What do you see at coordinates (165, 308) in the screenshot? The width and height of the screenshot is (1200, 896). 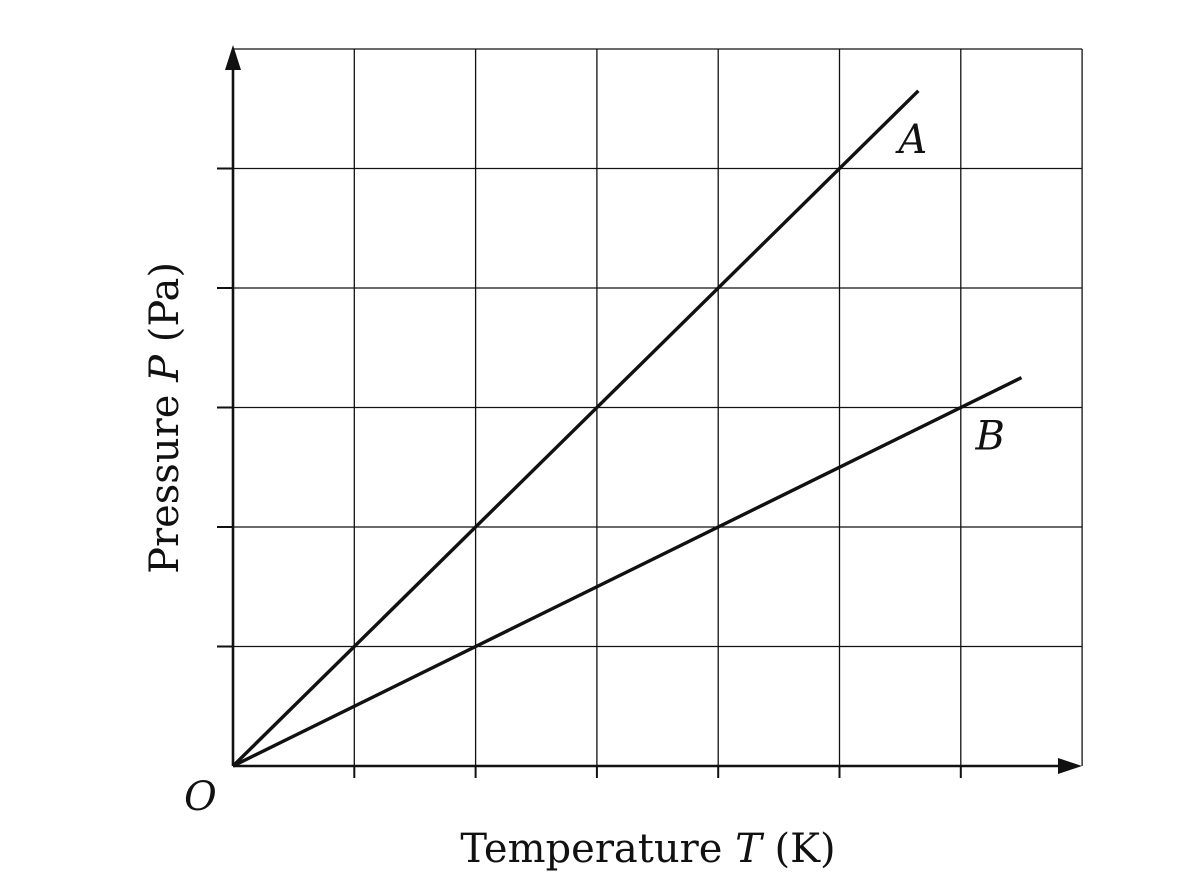 I see `y-axis-title-unit: (Pa)` at bounding box center [165, 308].